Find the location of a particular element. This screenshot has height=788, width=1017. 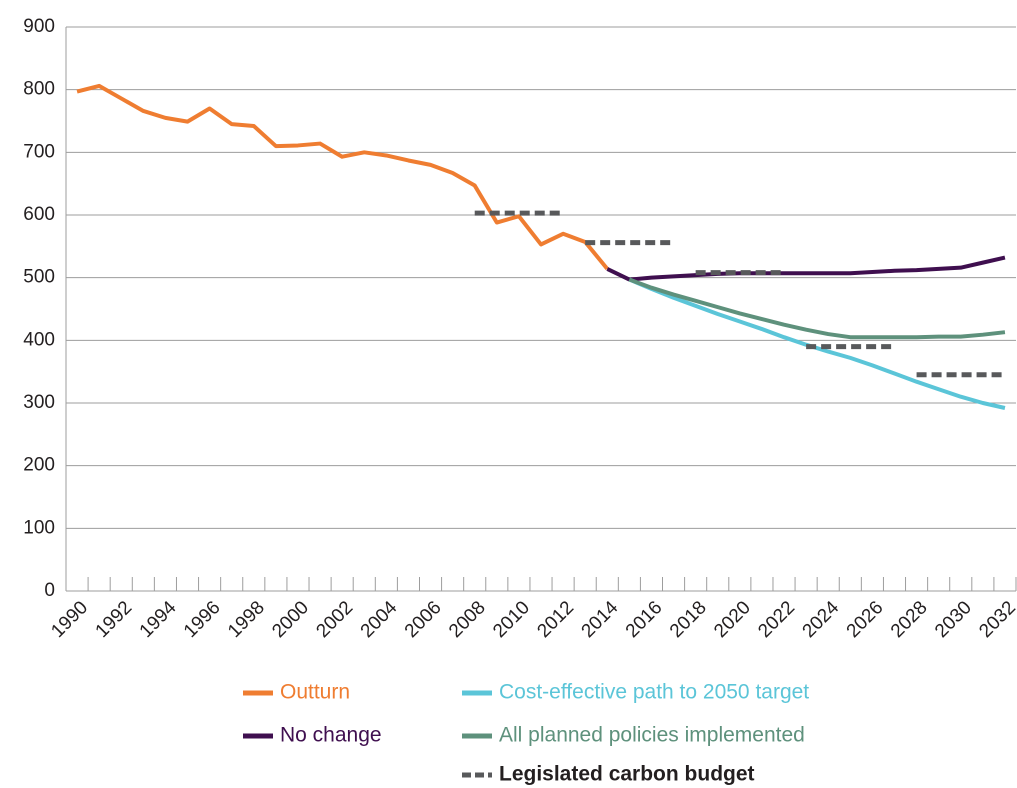

y-tick-label: 600 is located at coordinates (39, 214).